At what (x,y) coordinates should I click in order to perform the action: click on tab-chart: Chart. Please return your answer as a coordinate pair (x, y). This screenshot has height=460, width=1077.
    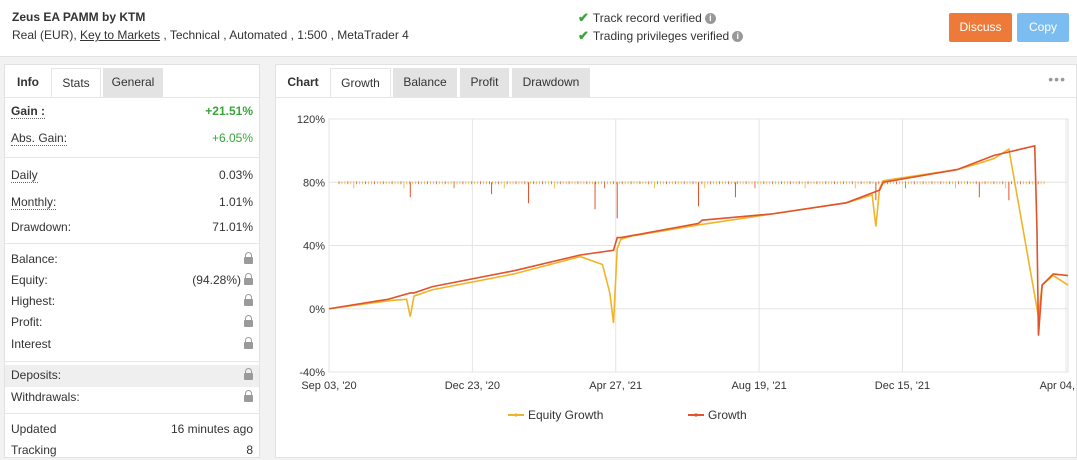
    Looking at the image, I should click on (303, 82).